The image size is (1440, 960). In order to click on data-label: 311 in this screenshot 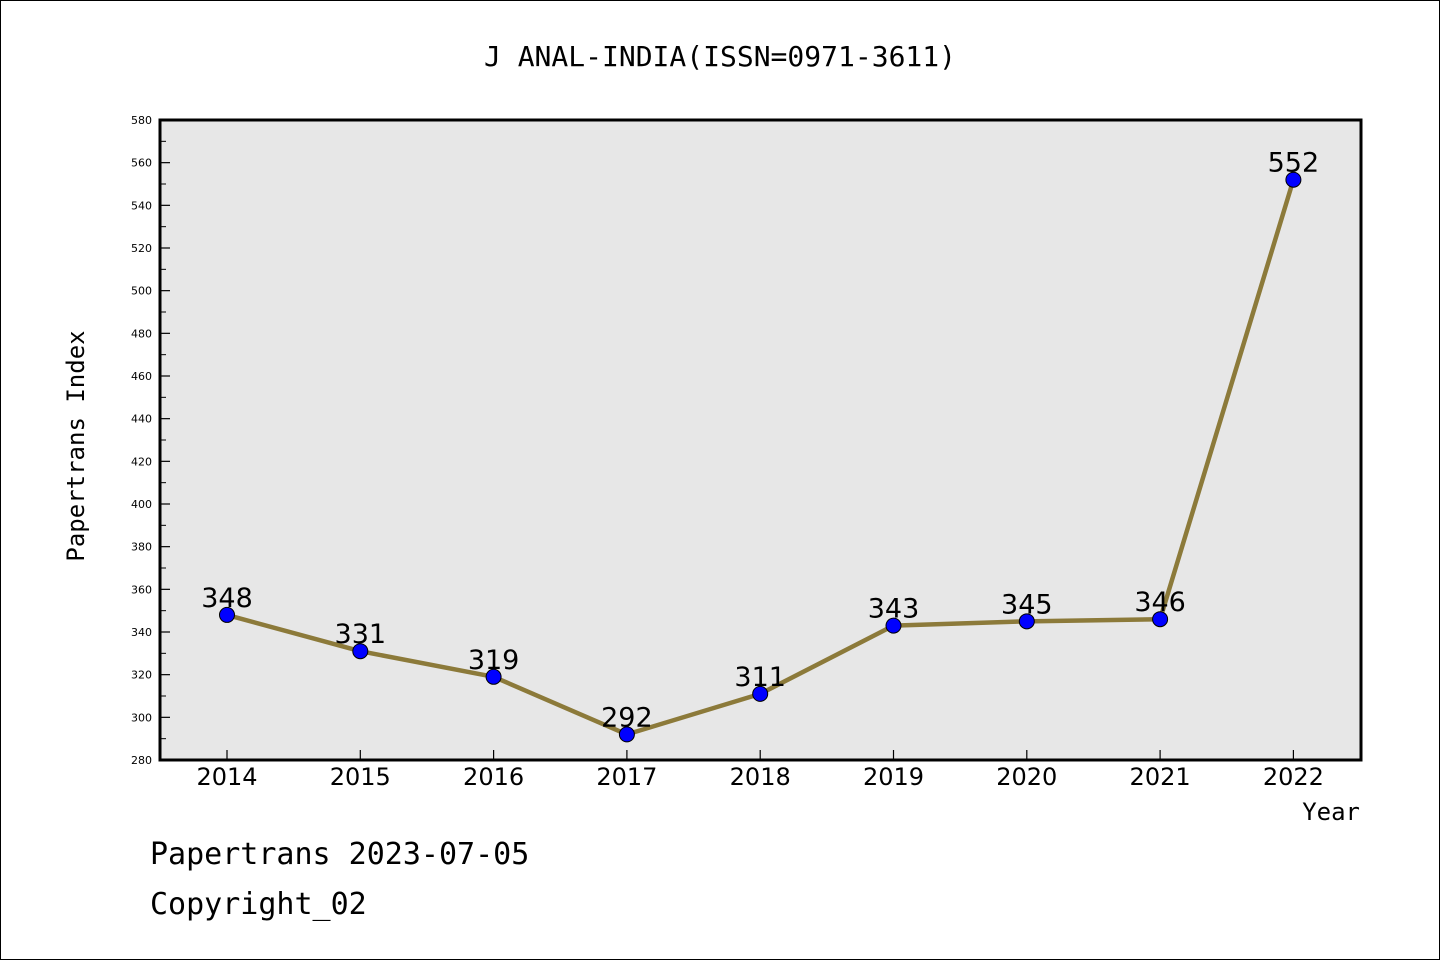, I will do `click(760, 677)`.